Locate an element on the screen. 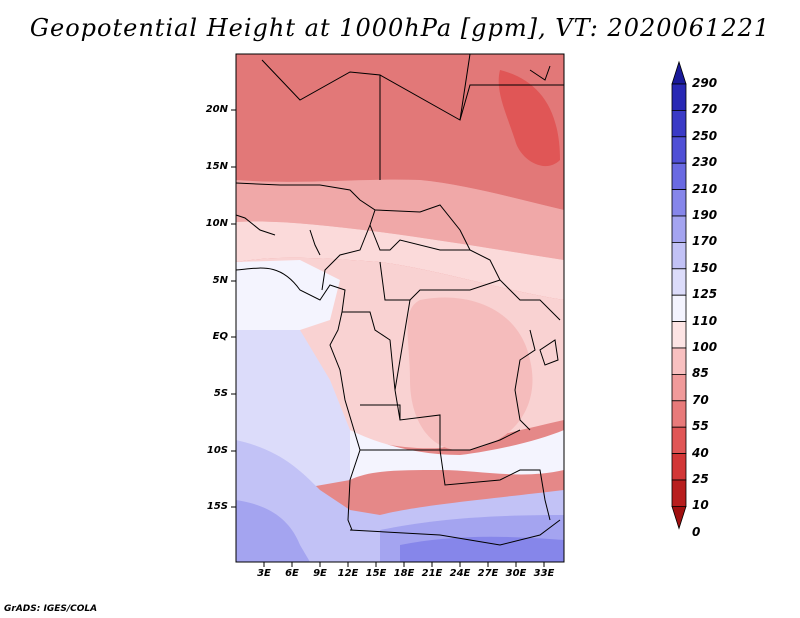 The width and height of the screenshot is (800, 618). lat-label-10n: 10N is located at coordinates (216, 223).